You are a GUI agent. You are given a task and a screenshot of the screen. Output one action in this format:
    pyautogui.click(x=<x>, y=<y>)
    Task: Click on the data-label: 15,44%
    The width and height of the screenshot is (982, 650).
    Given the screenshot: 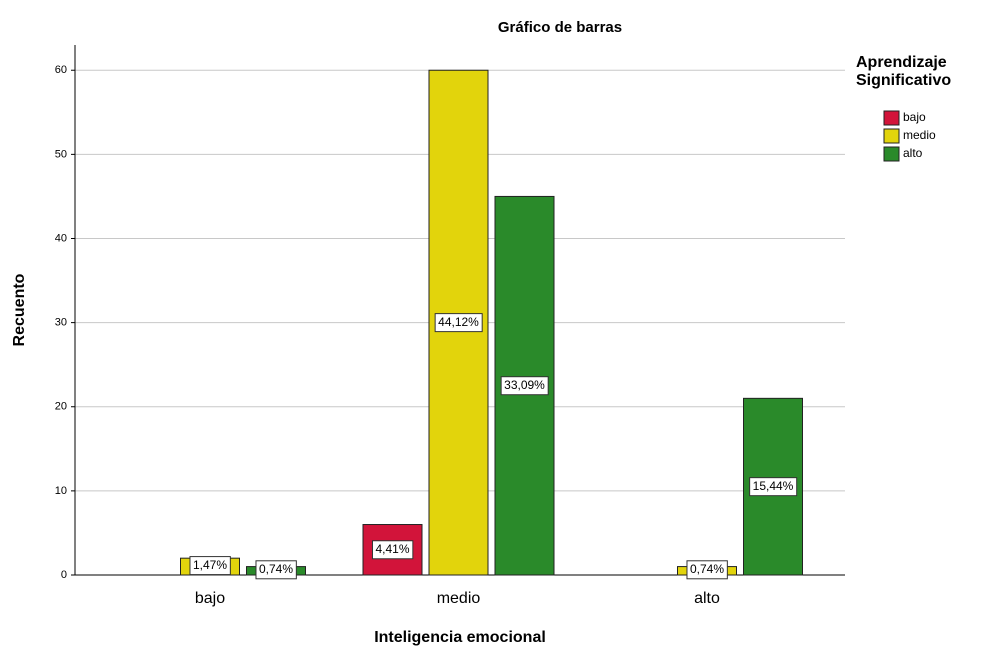 What is the action you would take?
    pyautogui.click(x=773, y=486)
    